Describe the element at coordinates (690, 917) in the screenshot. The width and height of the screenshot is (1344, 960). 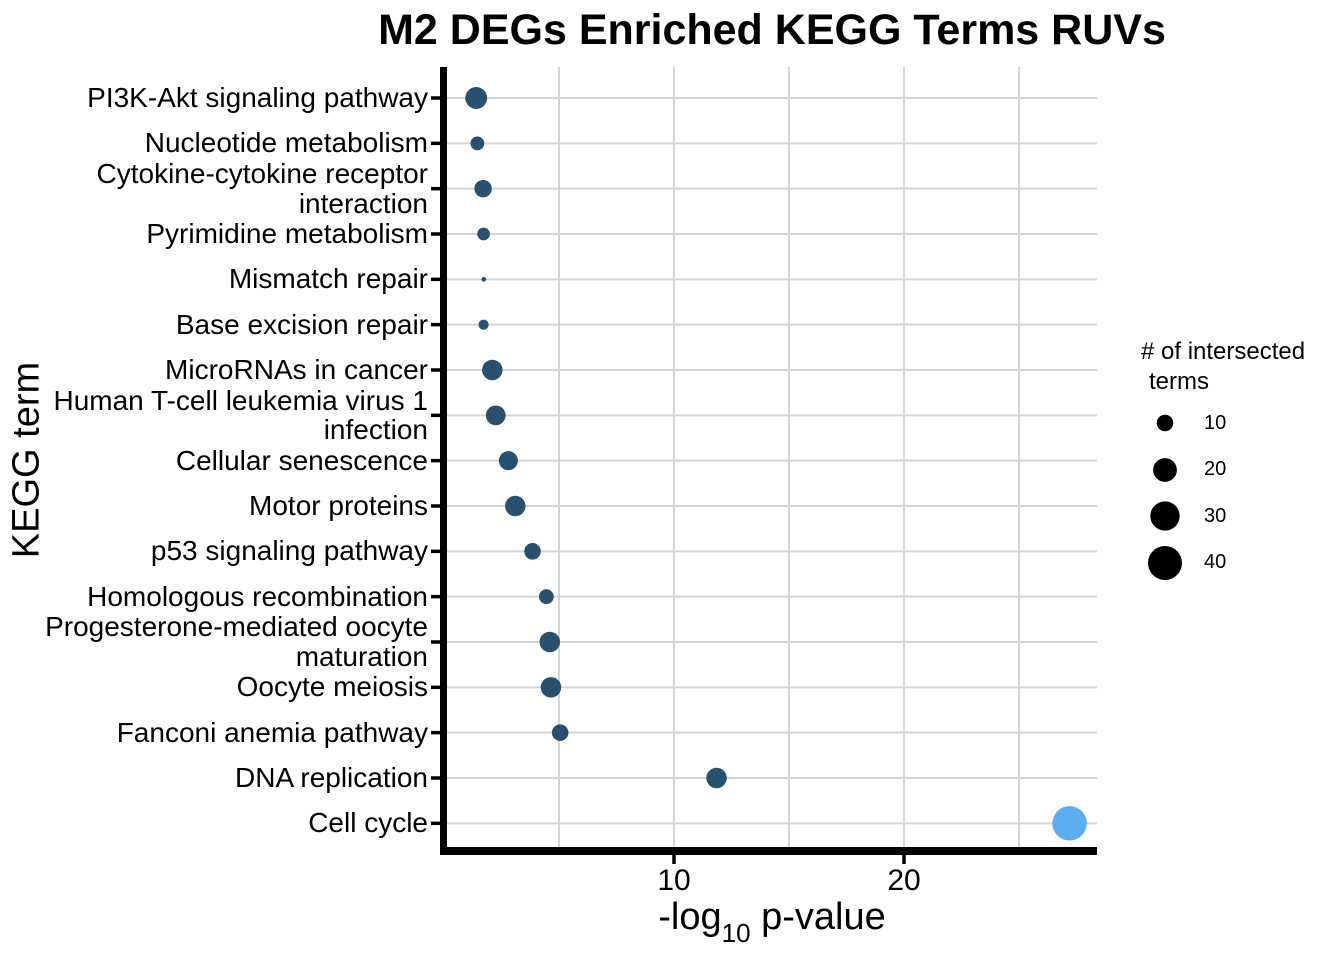
I see `x-axis-title-base: -log` at that location.